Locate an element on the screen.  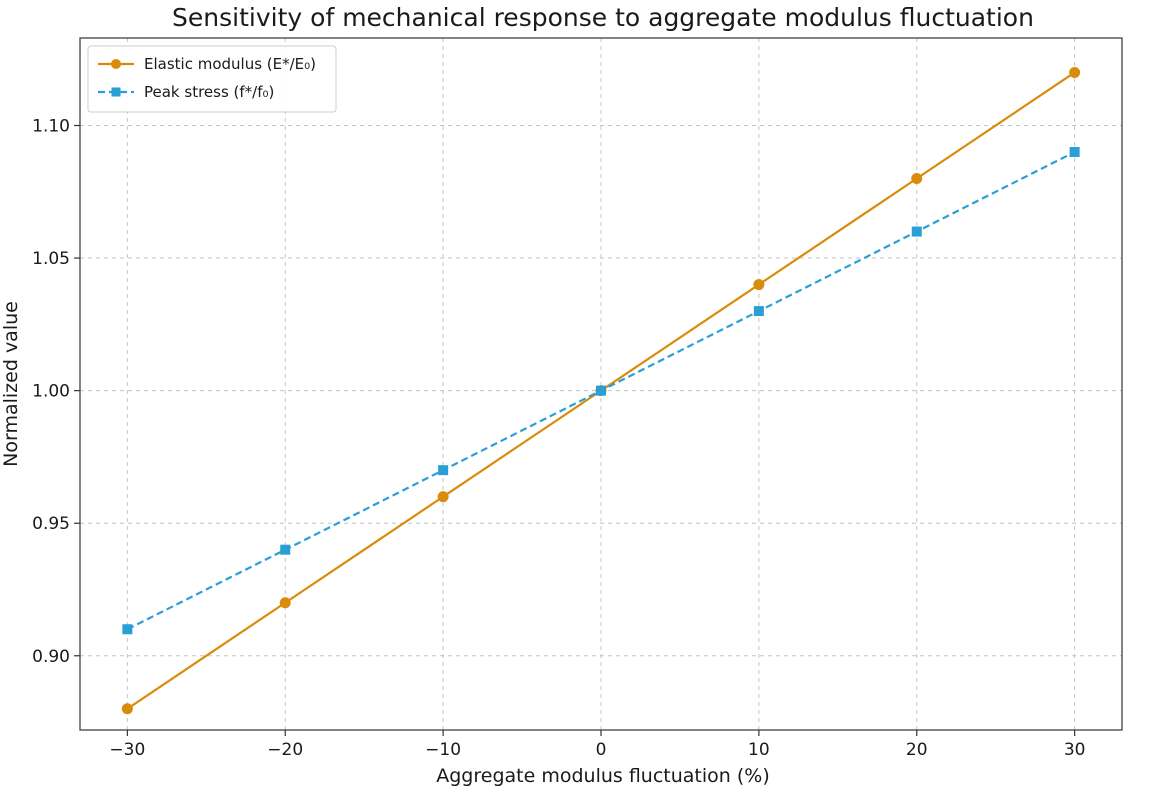
legend-label: Peak stress (f*/f₀) is located at coordinates (209, 92).